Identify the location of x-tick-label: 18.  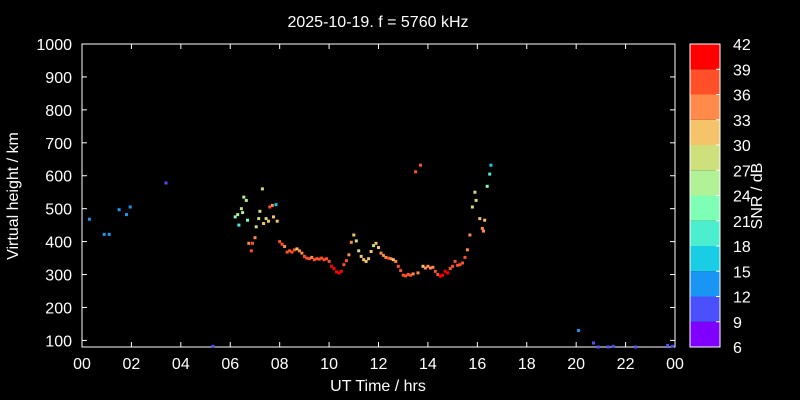
(527, 364).